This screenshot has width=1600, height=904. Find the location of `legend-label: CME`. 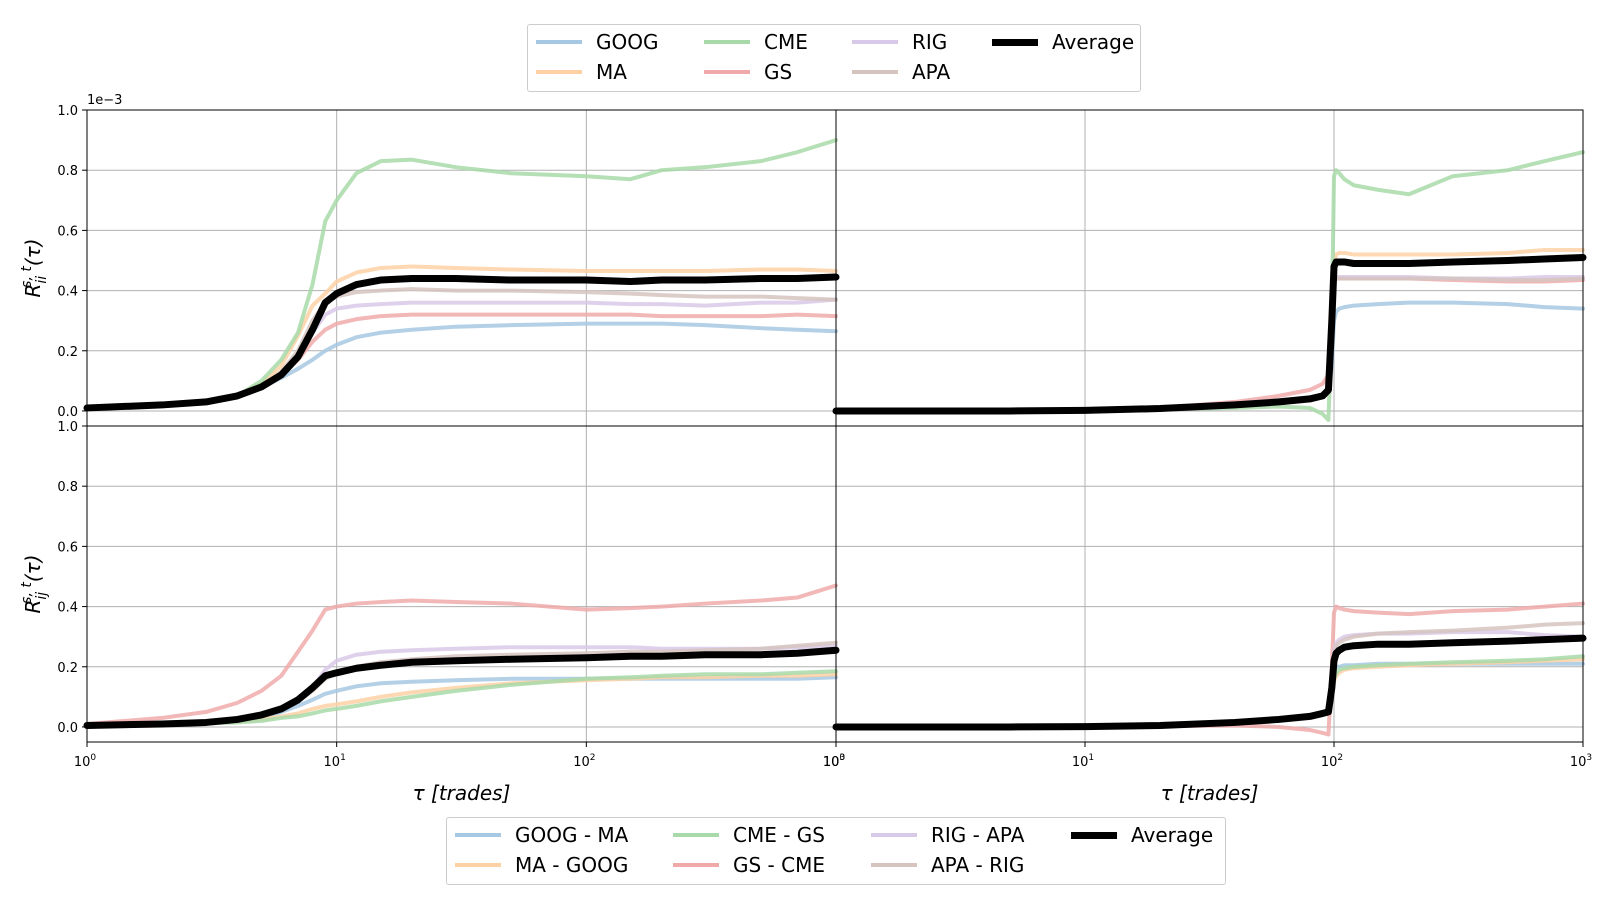

legend-label: CME is located at coordinates (786, 42).